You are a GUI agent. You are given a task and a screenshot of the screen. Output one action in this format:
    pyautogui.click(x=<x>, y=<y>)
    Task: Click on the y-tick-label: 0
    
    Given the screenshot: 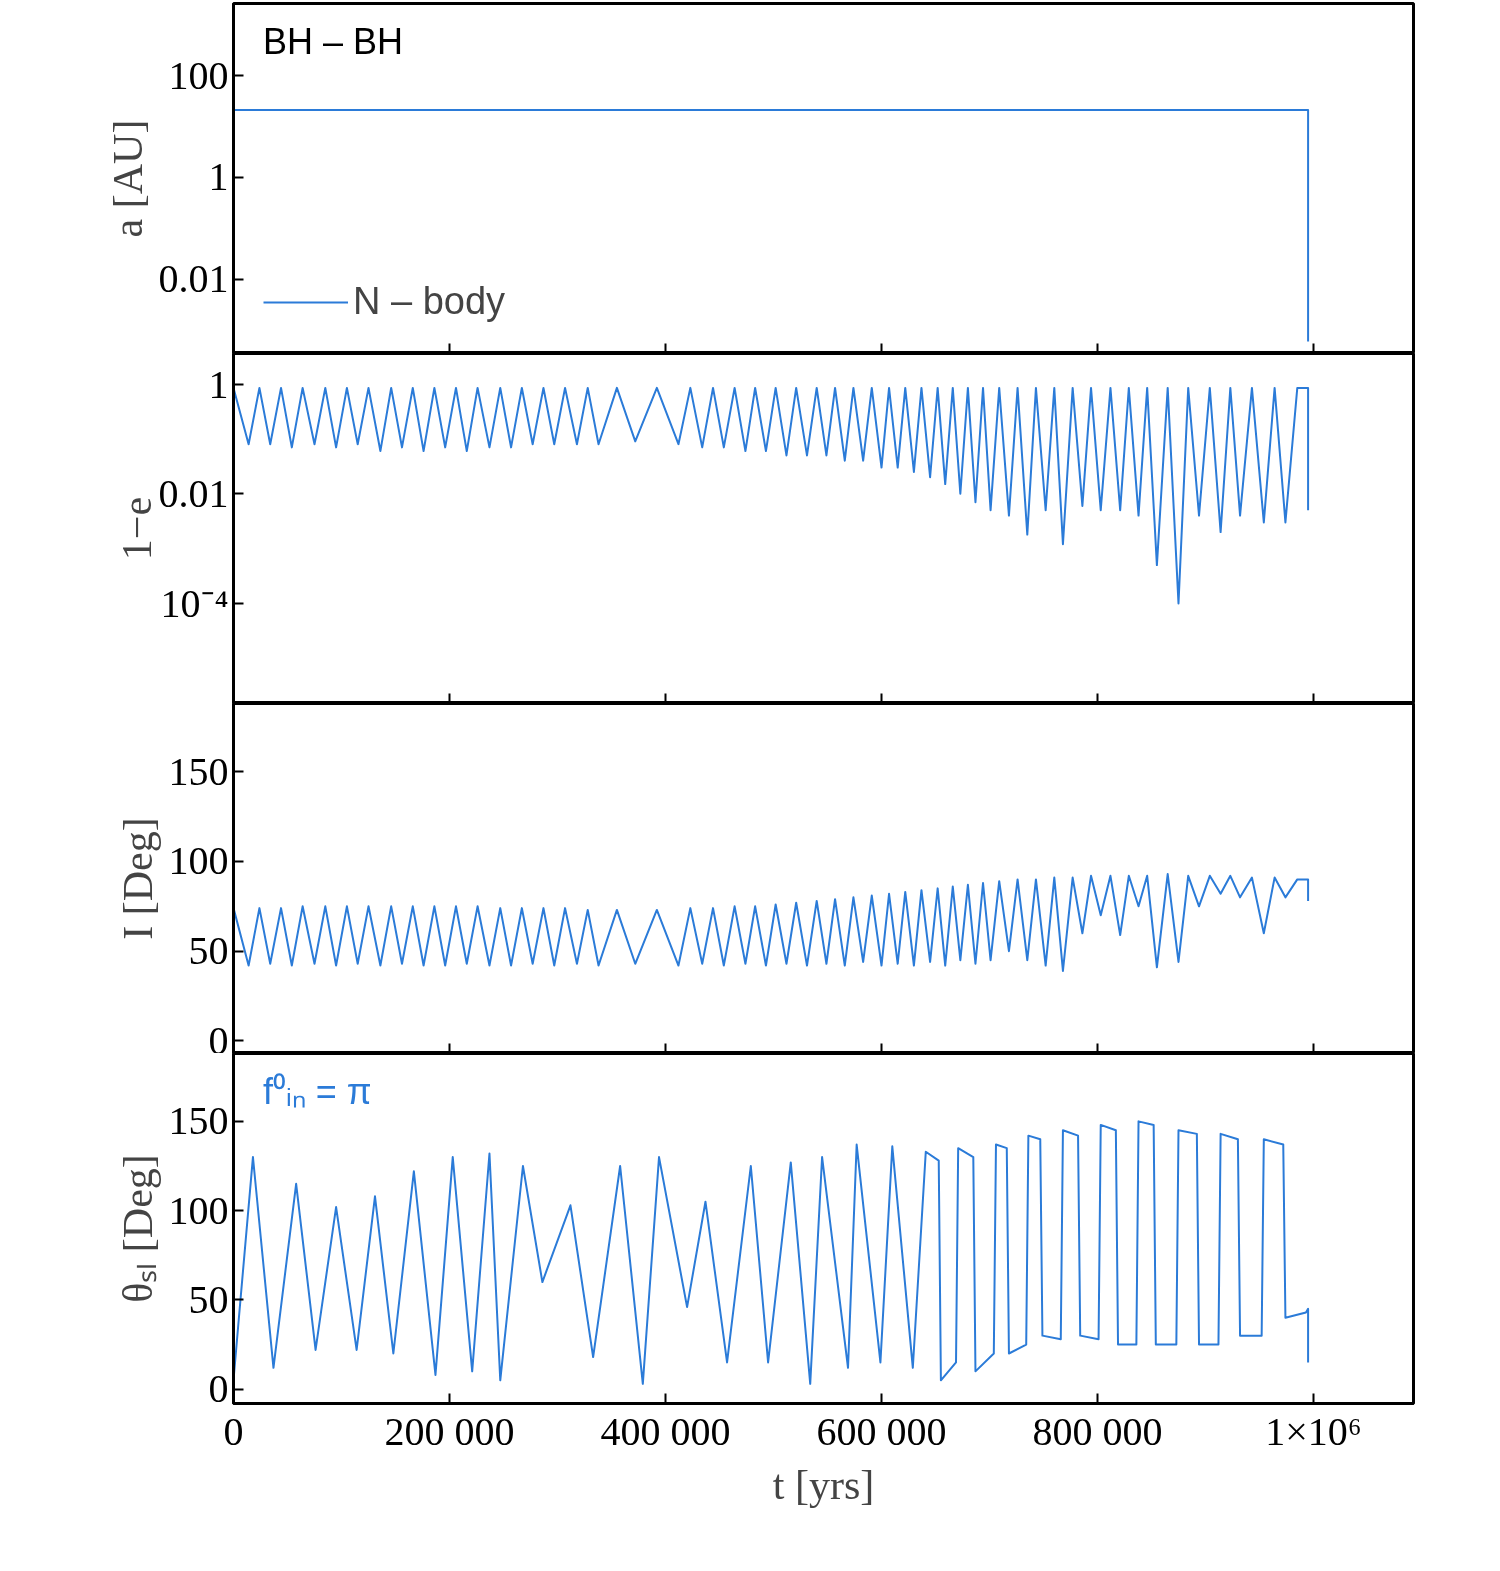 What is the action you would take?
    pyautogui.click(x=218, y=1389)
    